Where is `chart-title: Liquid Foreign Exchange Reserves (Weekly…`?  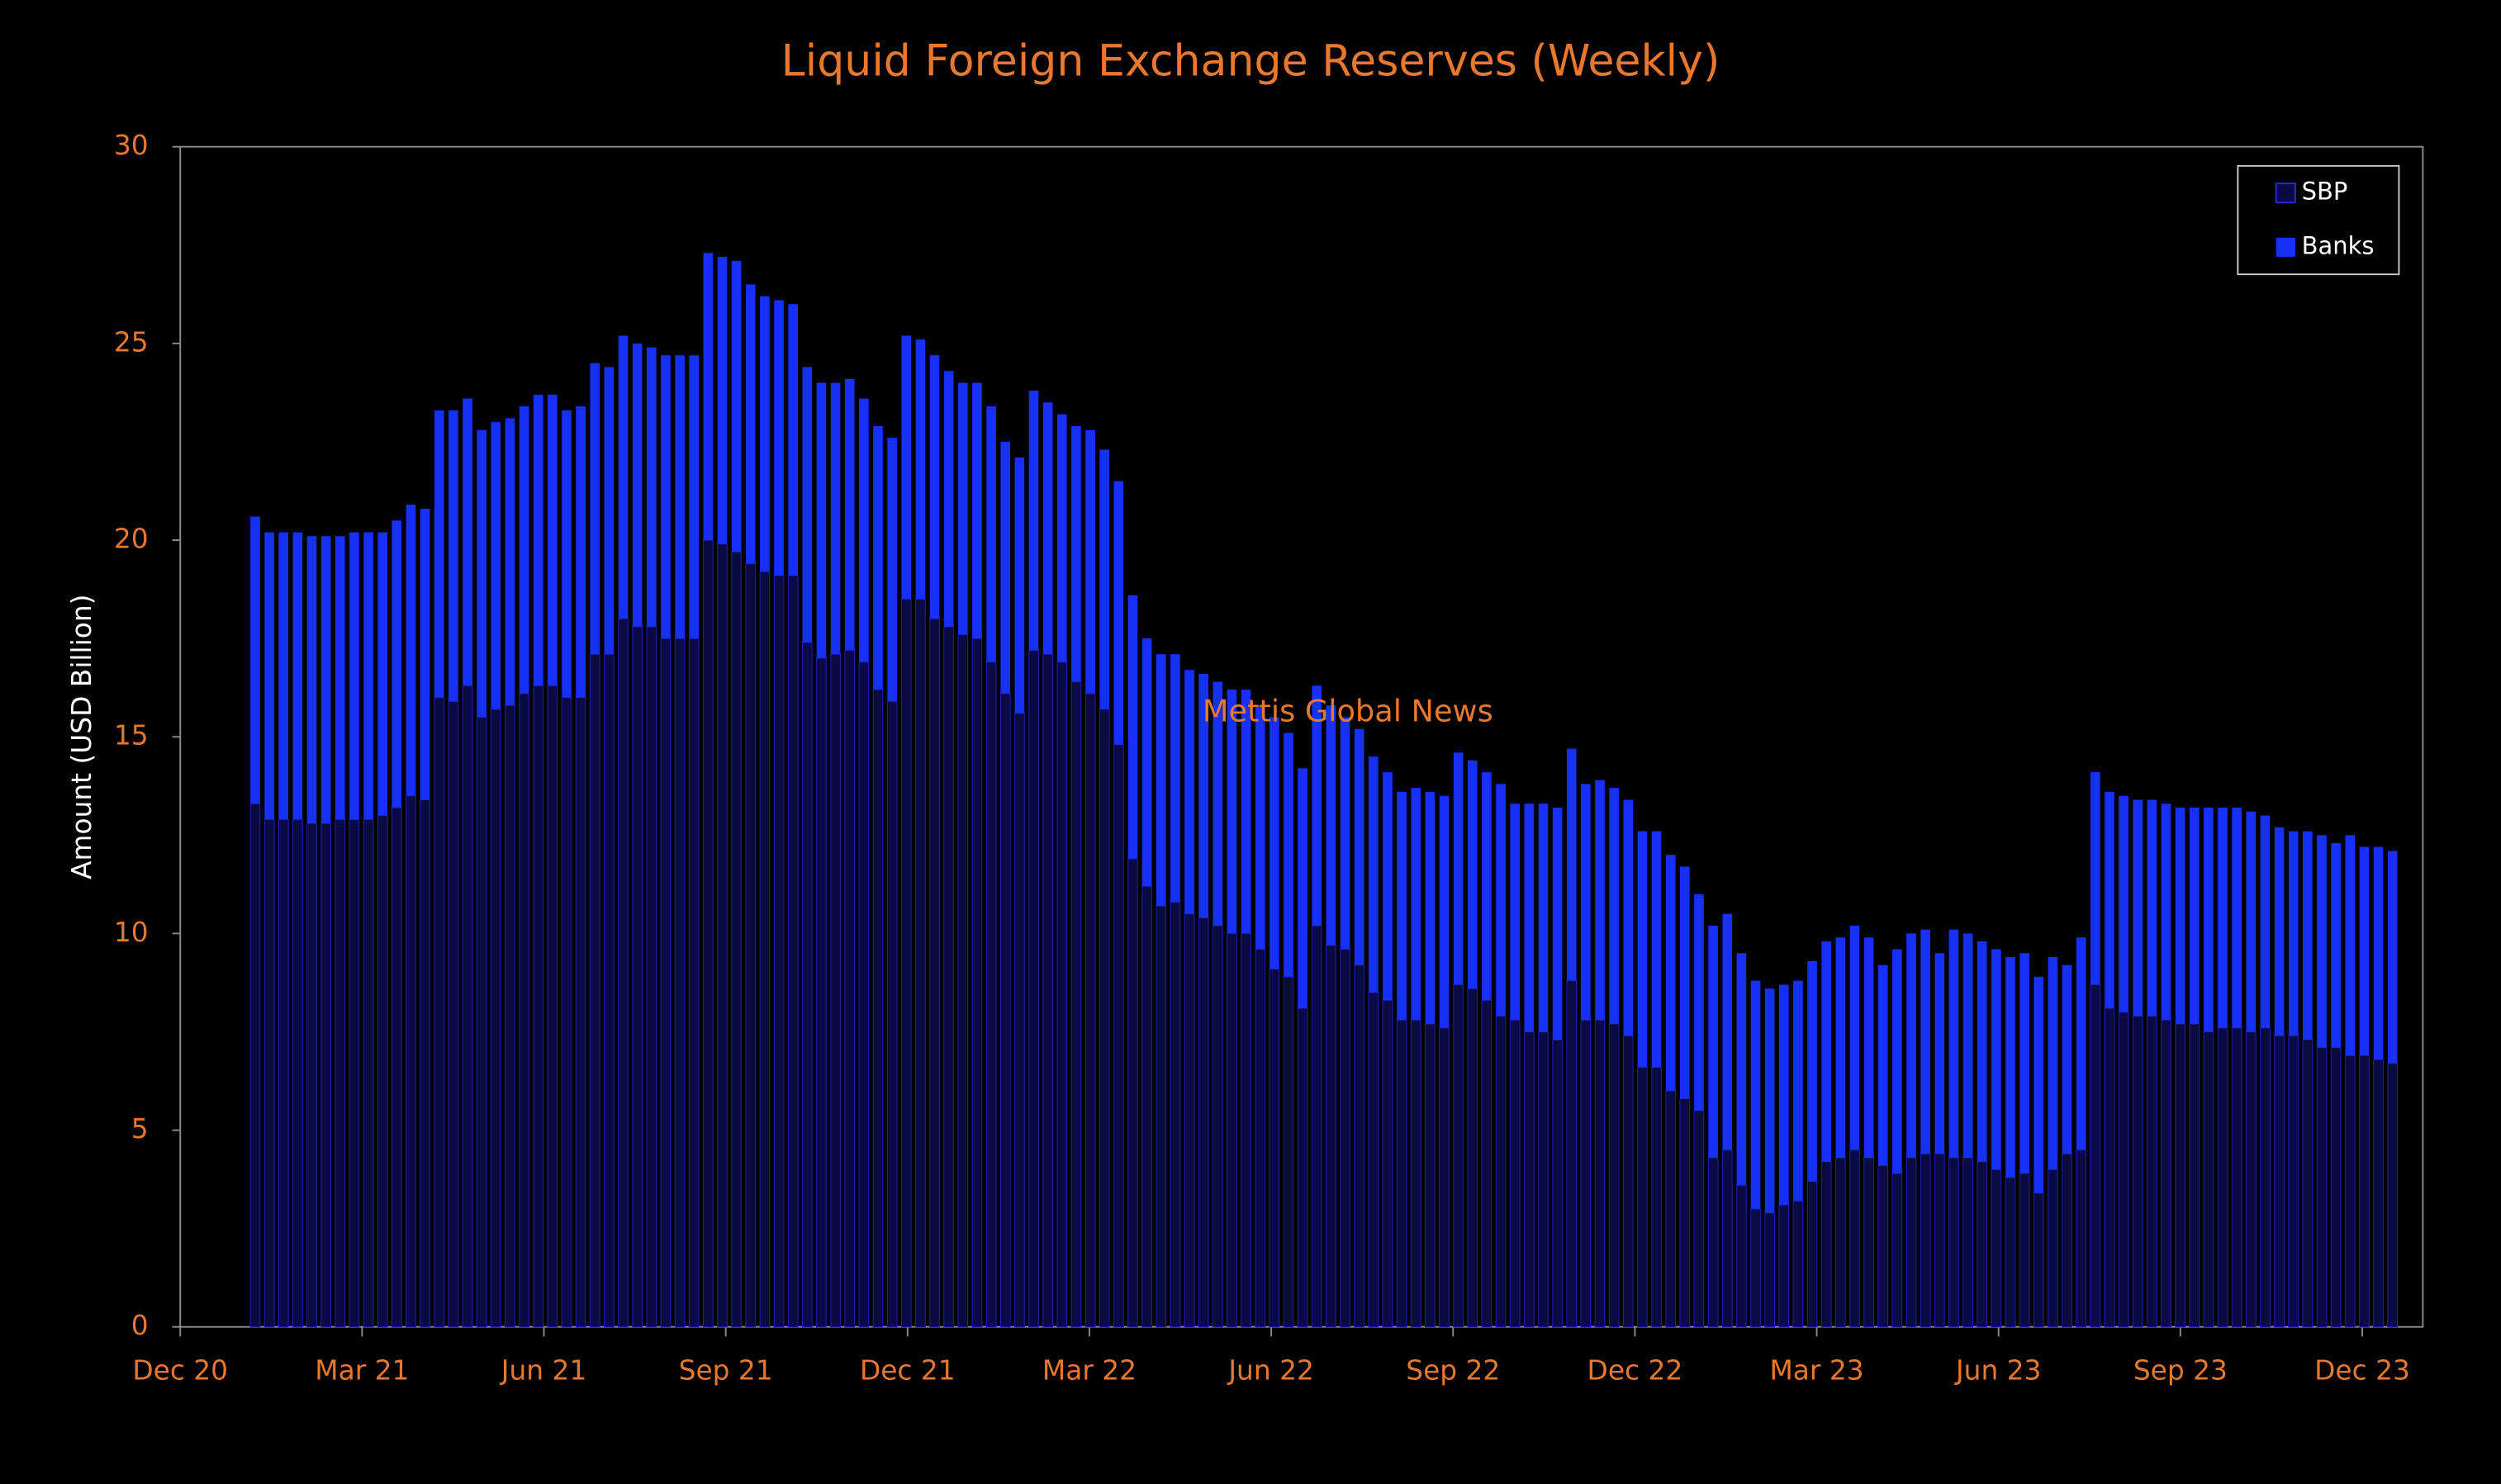 chart-title: Liquid Foreign Exchange Reserves (Weekly… is located at coordinates (1250, 61).